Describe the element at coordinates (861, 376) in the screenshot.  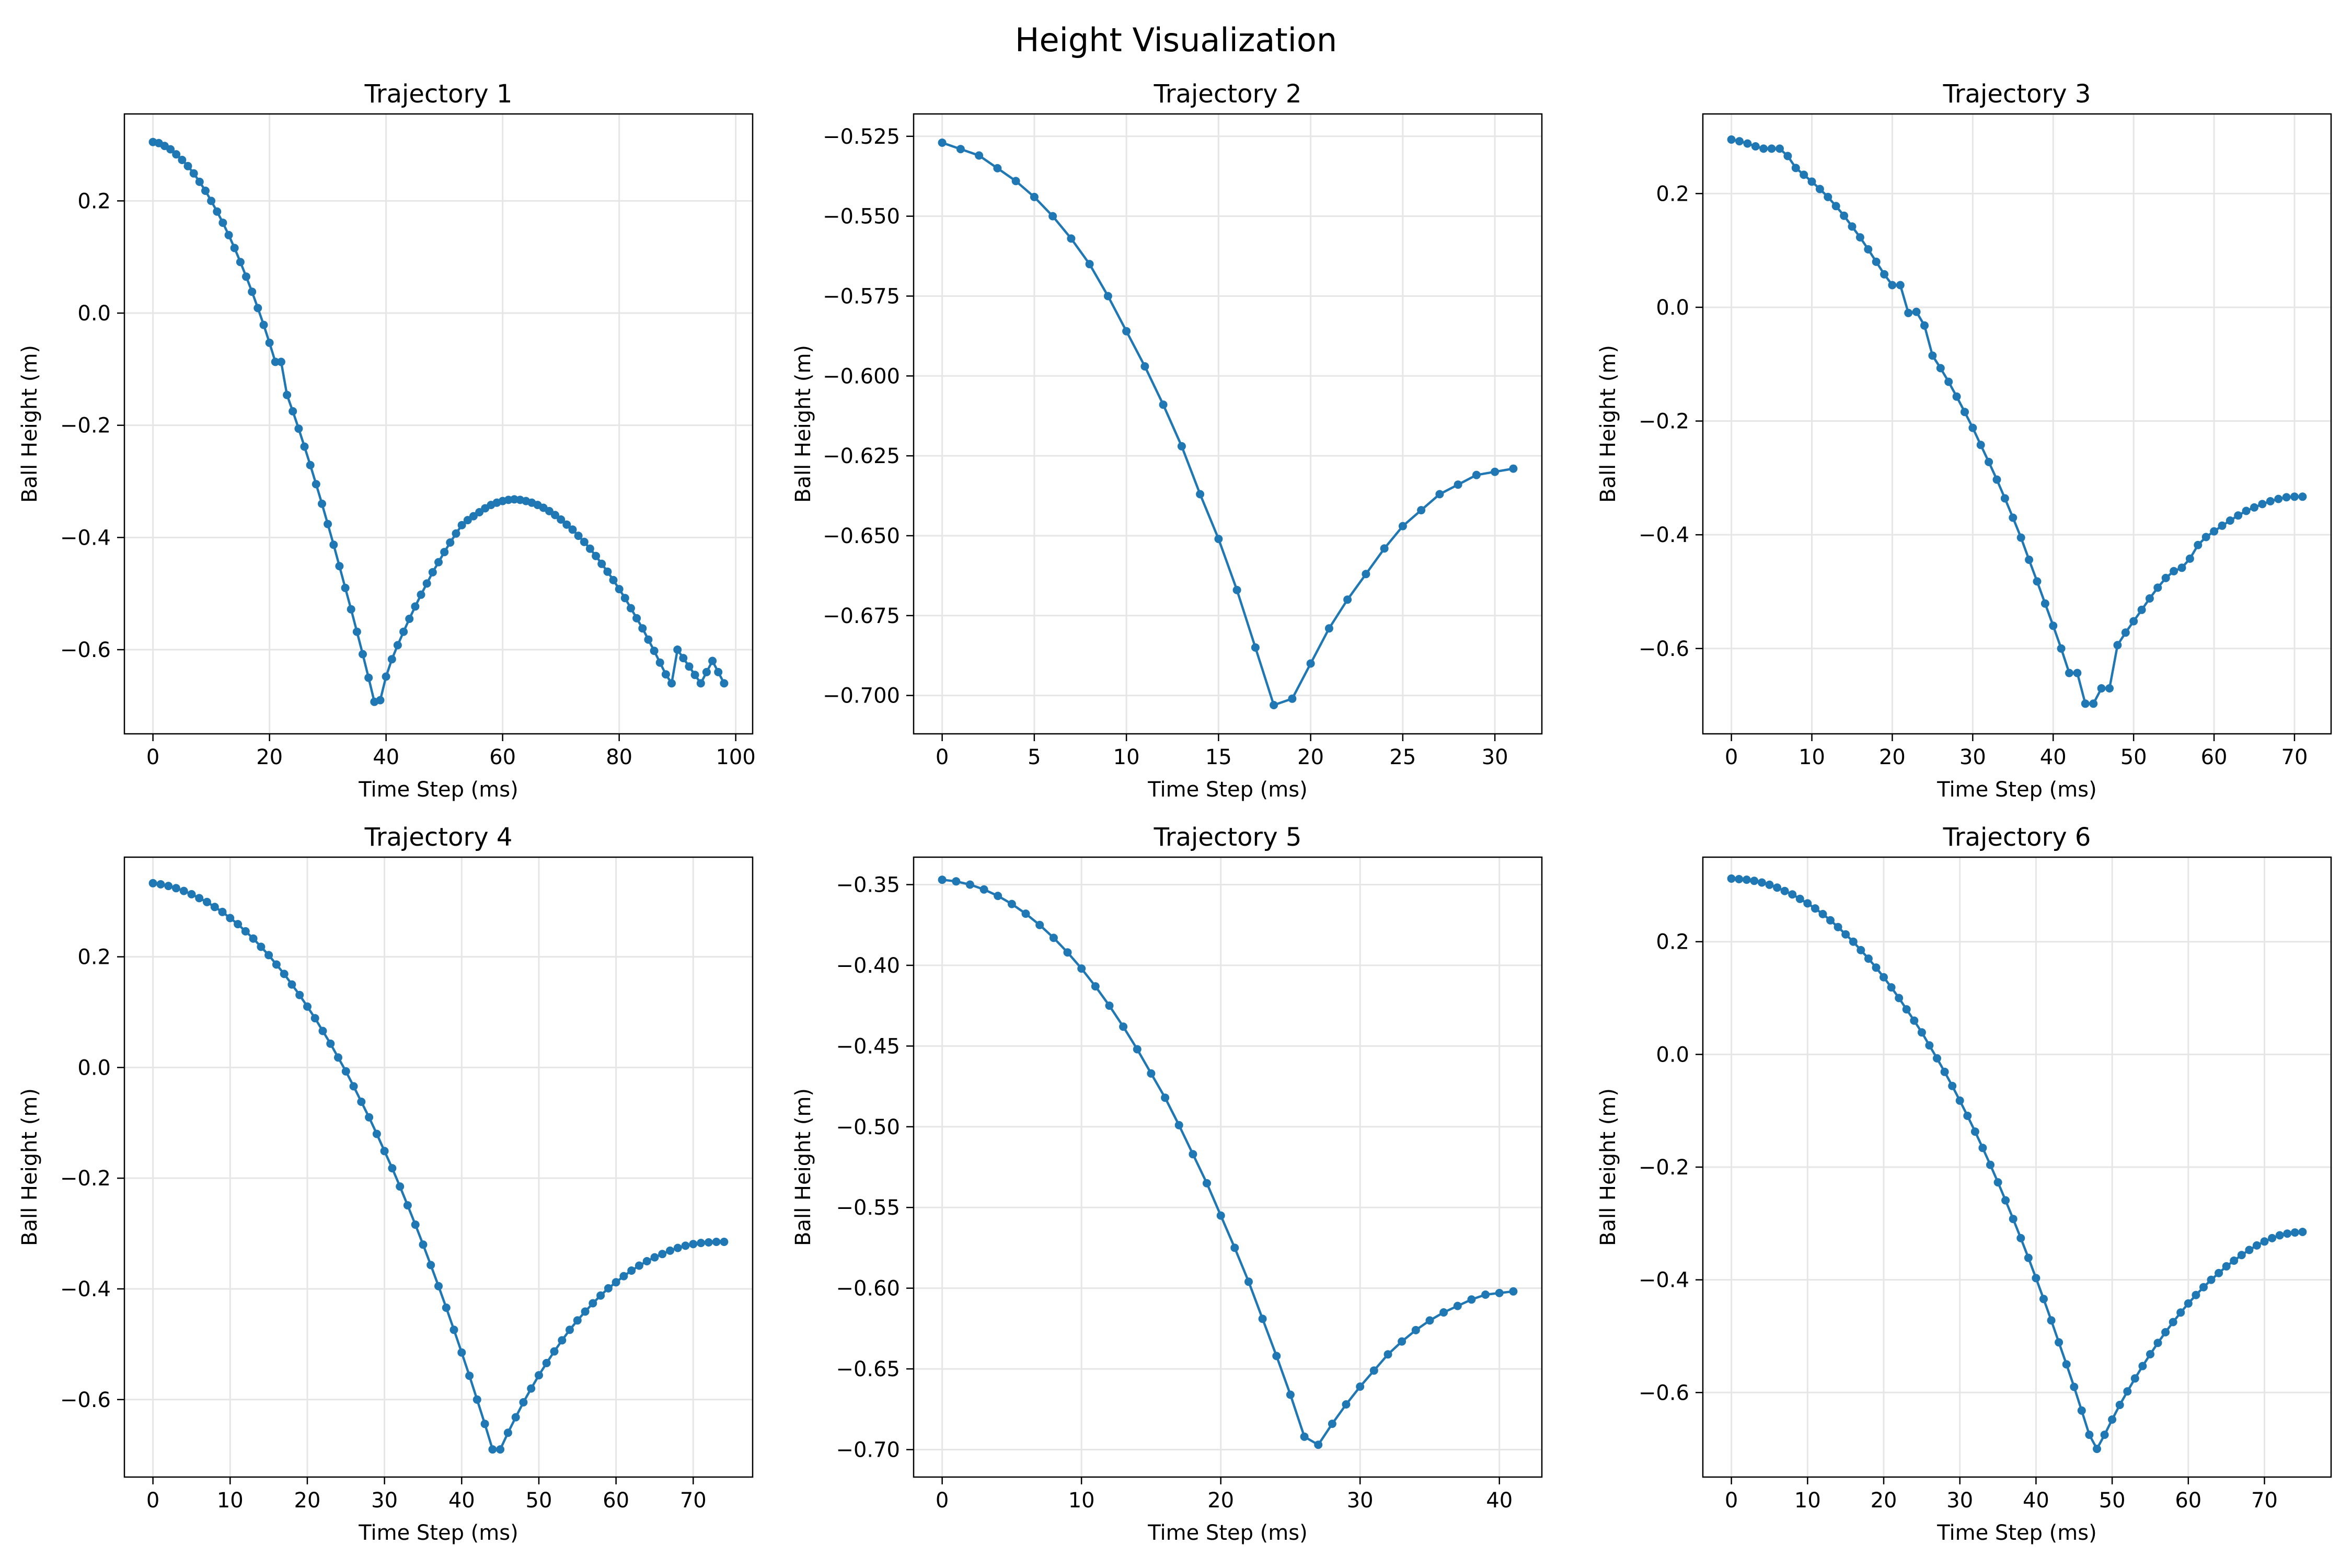
I see `y-tick-label: −0.600` at that location.